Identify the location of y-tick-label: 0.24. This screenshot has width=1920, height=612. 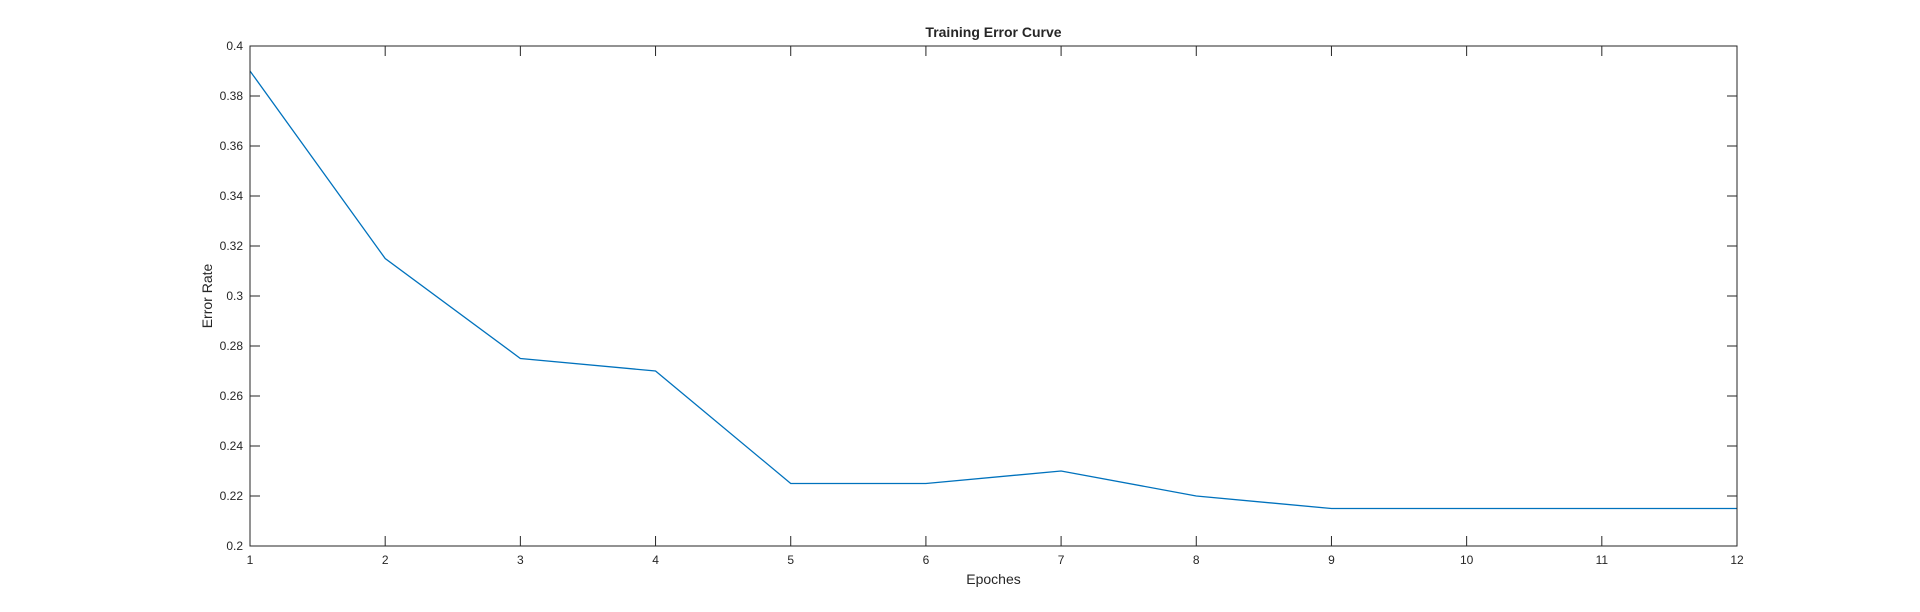
(232, 446).